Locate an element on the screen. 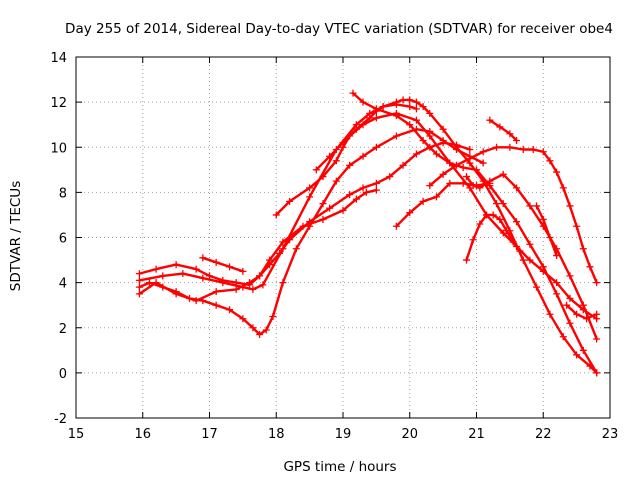 The height and width of the screenshot is (480, 640). y-tick-label: 10 is located at coordinates (58, 148).